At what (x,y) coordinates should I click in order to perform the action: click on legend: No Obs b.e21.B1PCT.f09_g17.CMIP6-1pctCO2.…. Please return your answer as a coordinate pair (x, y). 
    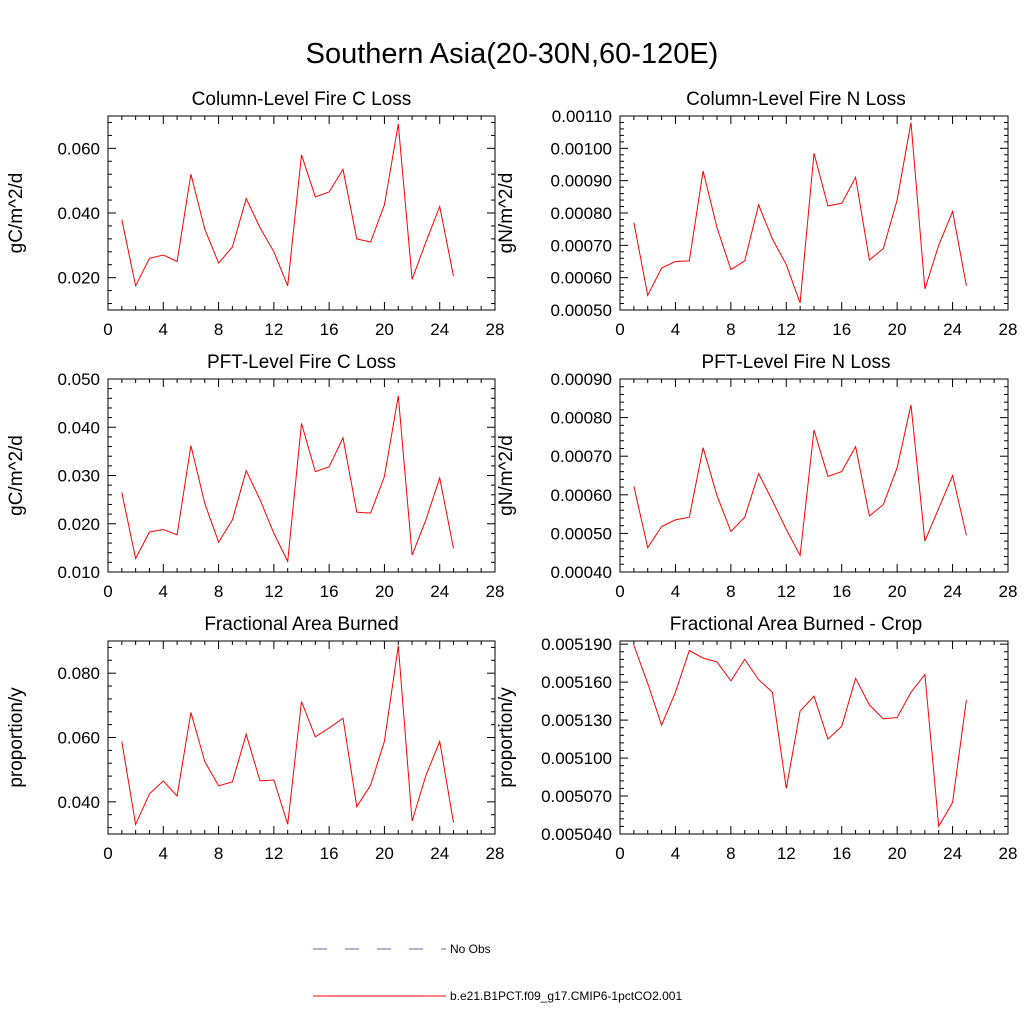
    Looking at the image, I should click on (497, 972).